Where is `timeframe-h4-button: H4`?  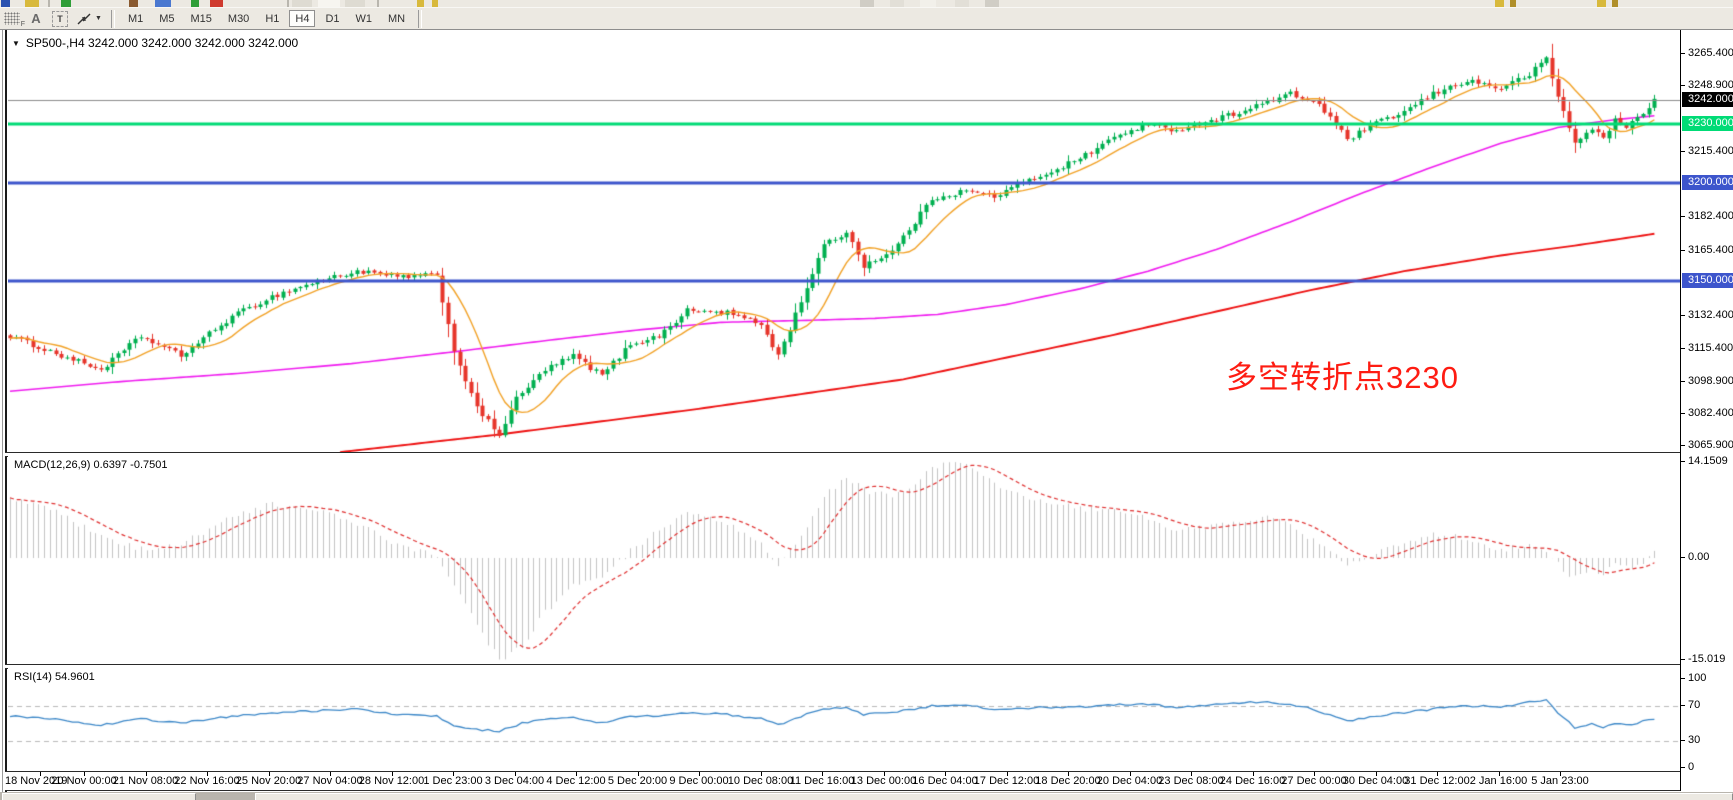
timeframe-h4-button: H4 is located at coordinates (302, 18).